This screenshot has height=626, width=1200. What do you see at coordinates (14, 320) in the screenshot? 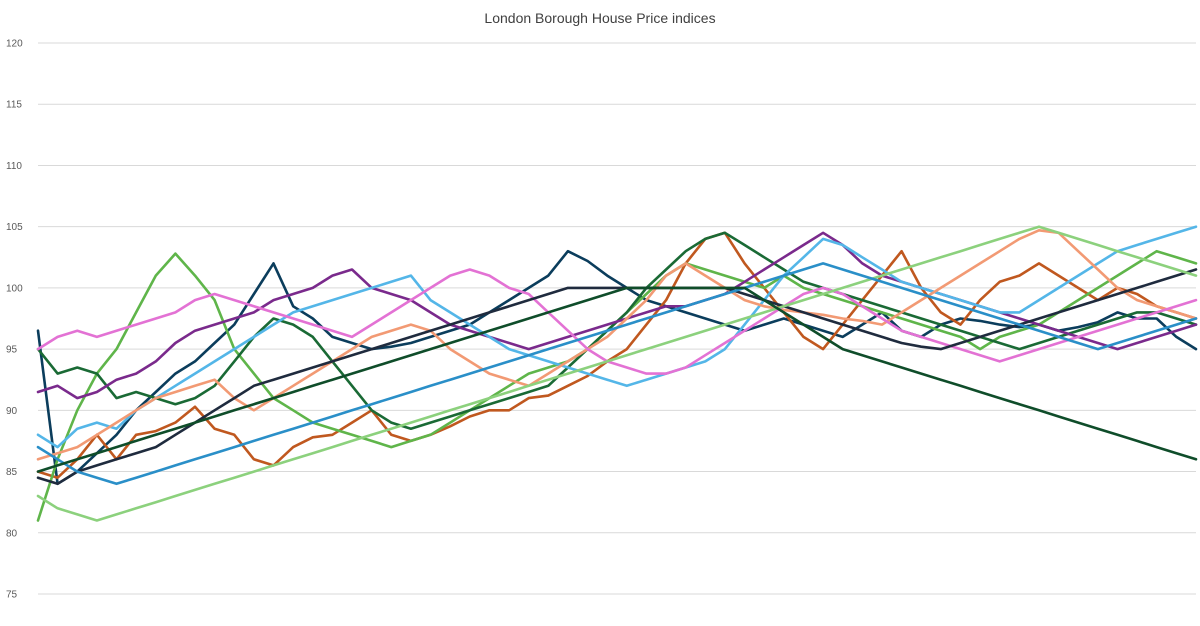
I see `y-axis-ticks: 75 80 85 90 95 100 105 110 115 120` at bounding box center [14, 320].